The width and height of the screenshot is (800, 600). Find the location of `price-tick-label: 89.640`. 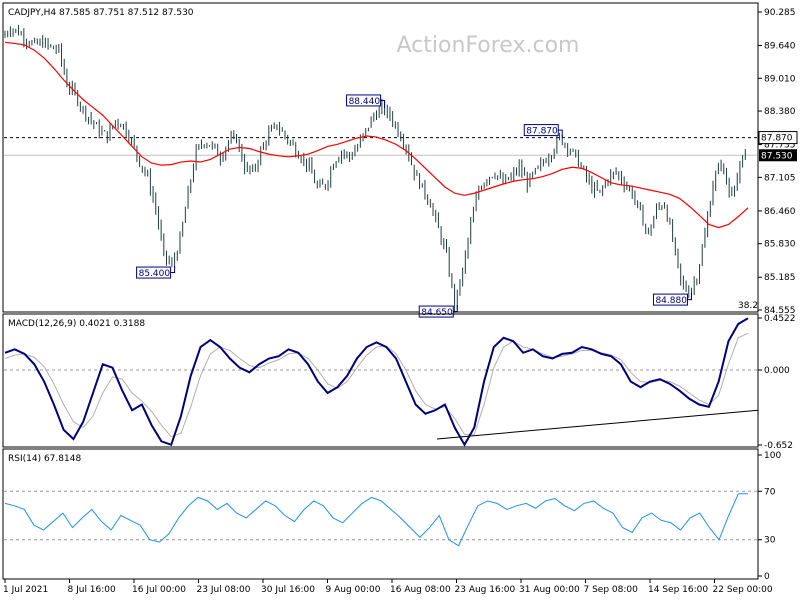

price-tick-label: 89.640 is located at coordinates (780, 47).